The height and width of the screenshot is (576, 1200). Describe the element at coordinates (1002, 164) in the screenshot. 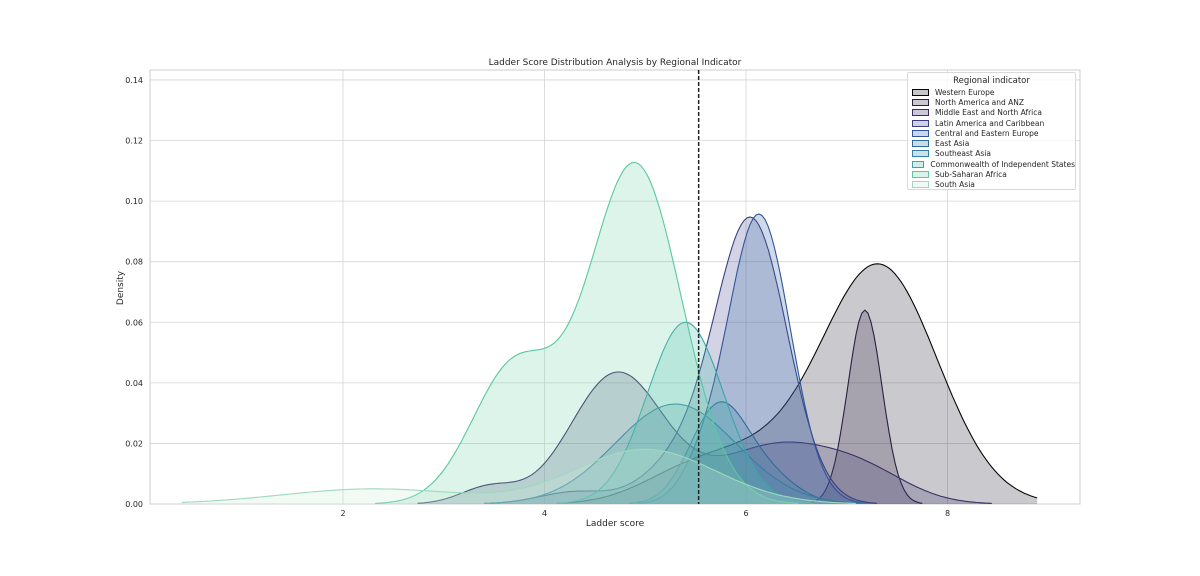

I see `legend-label: Commonwealth of Independent States` at that location.